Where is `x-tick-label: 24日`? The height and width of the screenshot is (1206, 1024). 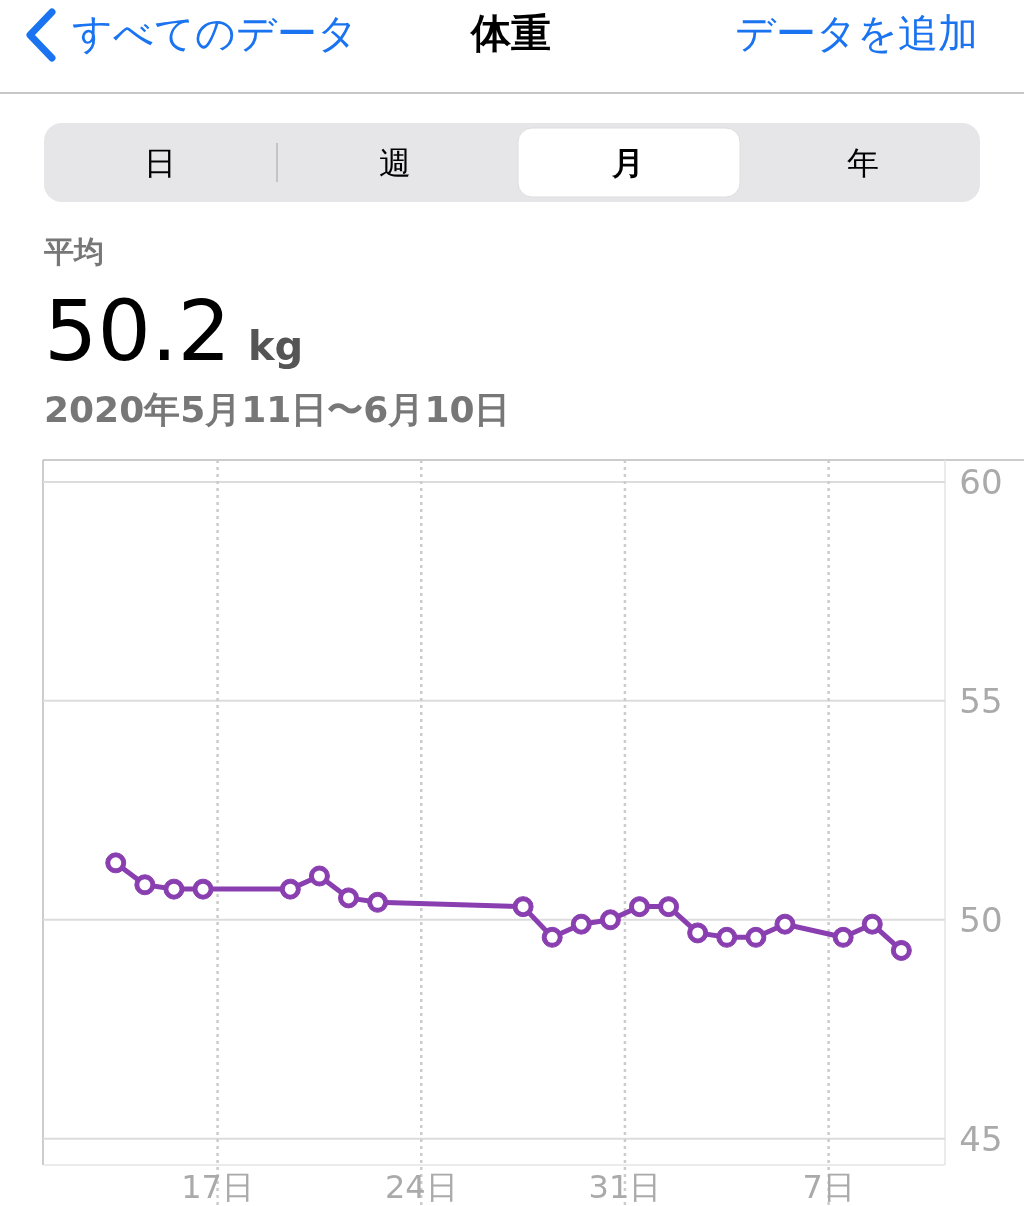
x-tick-label: 24日 is located at coordinates (421, 1187).